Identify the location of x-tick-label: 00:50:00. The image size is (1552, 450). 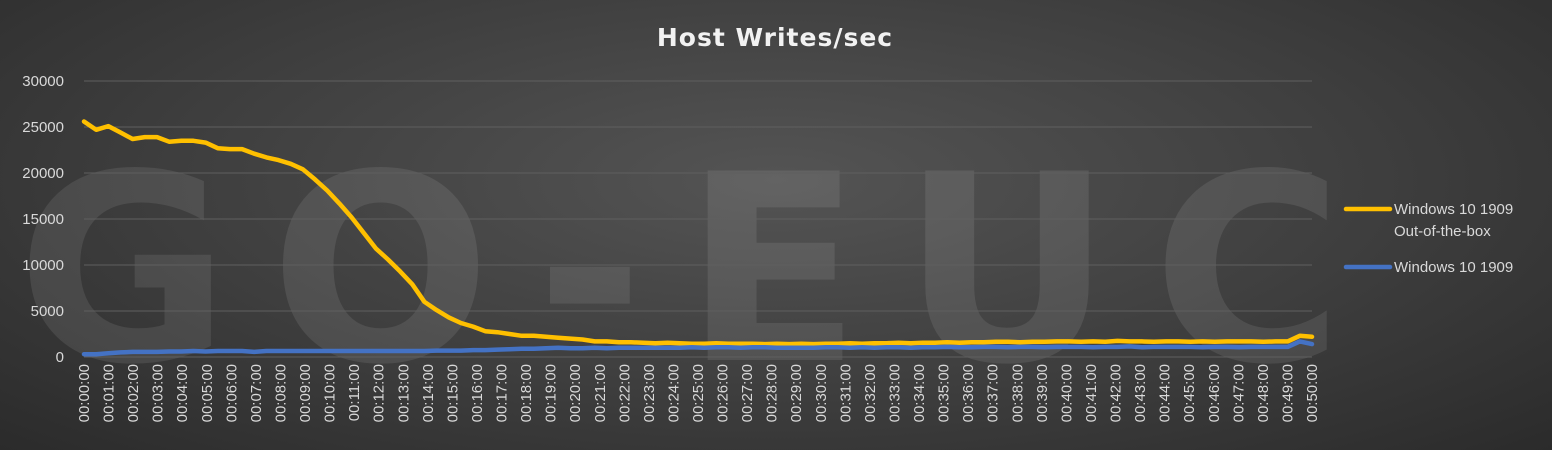
(1312, 393).